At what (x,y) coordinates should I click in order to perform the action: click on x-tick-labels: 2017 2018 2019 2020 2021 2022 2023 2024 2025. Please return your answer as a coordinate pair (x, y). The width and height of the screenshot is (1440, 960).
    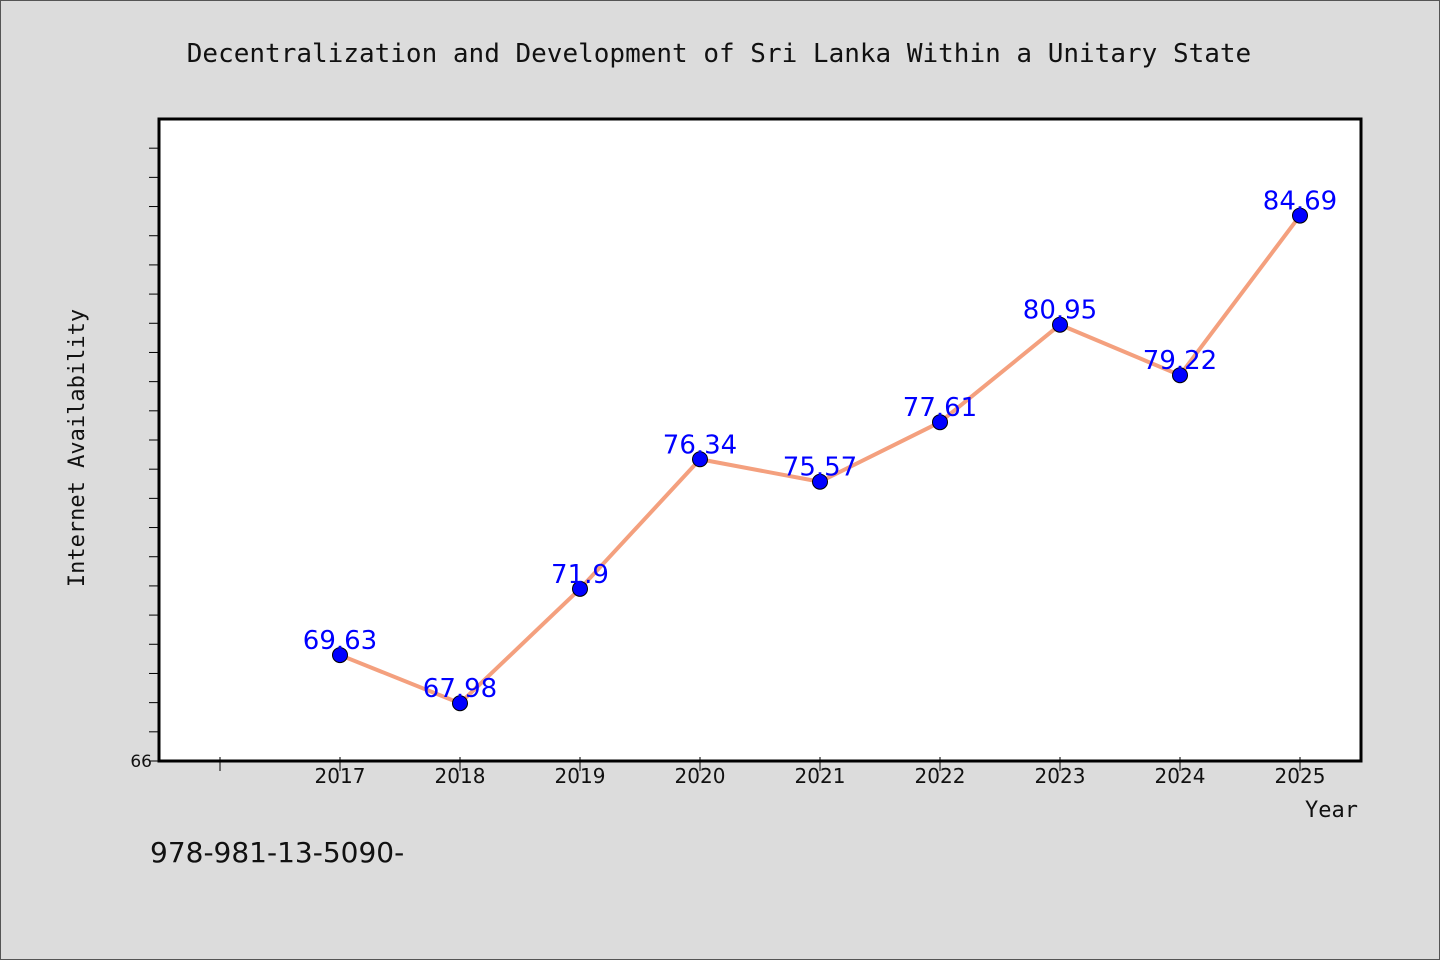
    Looking at the image, I should click on (820, 776).